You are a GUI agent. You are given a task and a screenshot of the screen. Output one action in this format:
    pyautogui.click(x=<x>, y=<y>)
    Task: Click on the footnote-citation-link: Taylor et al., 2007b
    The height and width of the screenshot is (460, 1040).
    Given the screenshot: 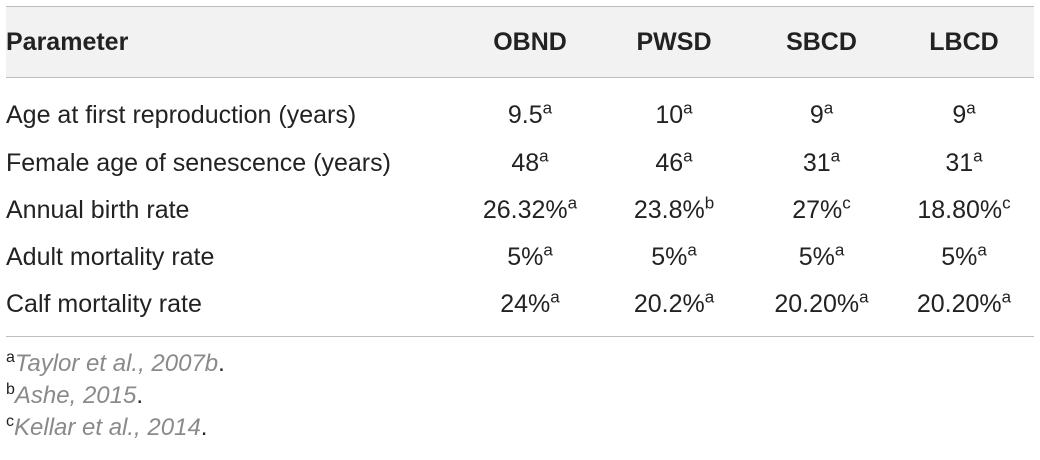 What is the action you would take?
    pyautogui.click(x=116, y=363)
    